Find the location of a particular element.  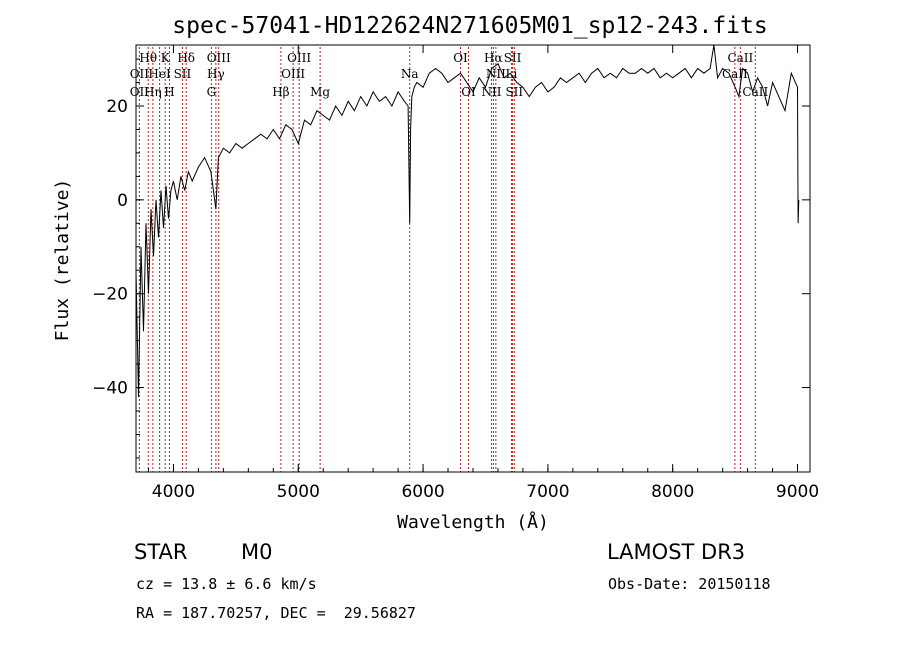

line-label: G is located at coordinates (212, 92).